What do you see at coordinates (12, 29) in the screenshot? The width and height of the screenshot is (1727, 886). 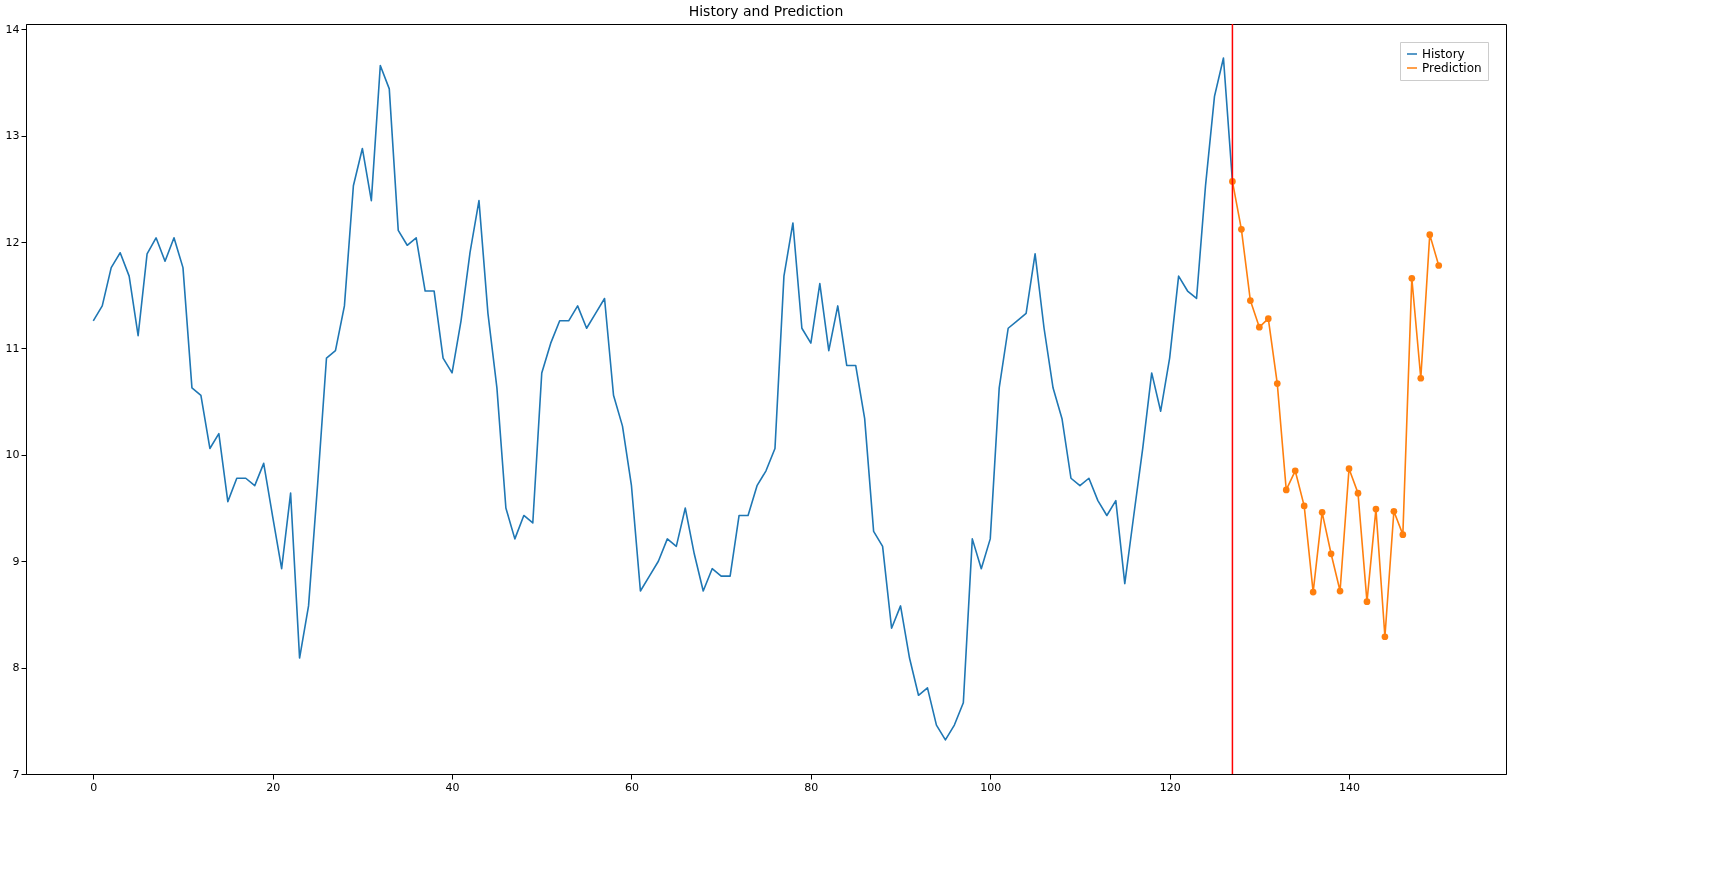 I see `y-tick-label: 14` at bounding box center [12, 29].